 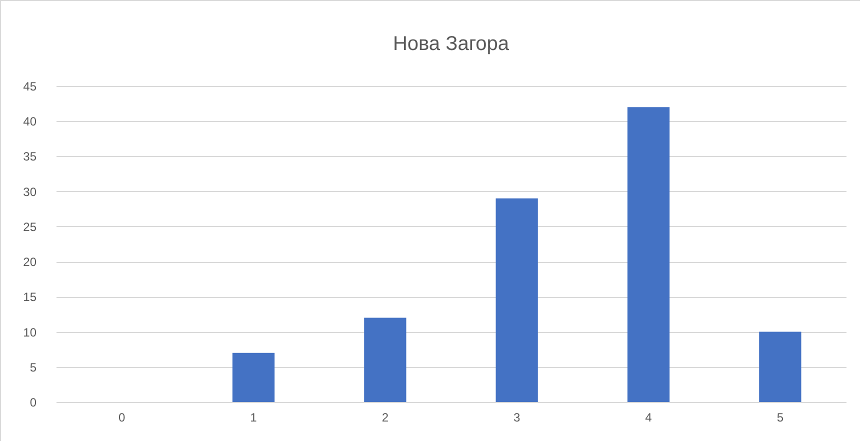 I want to click on x-tick-label: 5, so click(x=780, y=417).